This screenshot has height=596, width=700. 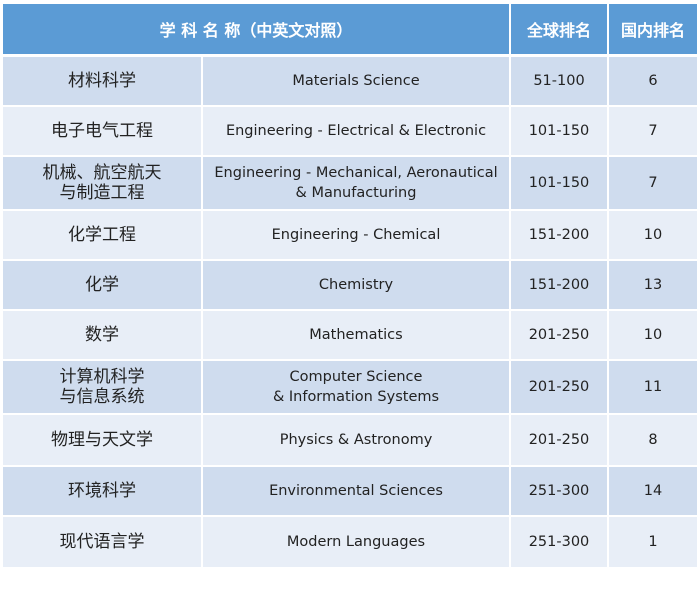 I want to click on subject-chinese-line: 数学, so click(x=102, y=335).